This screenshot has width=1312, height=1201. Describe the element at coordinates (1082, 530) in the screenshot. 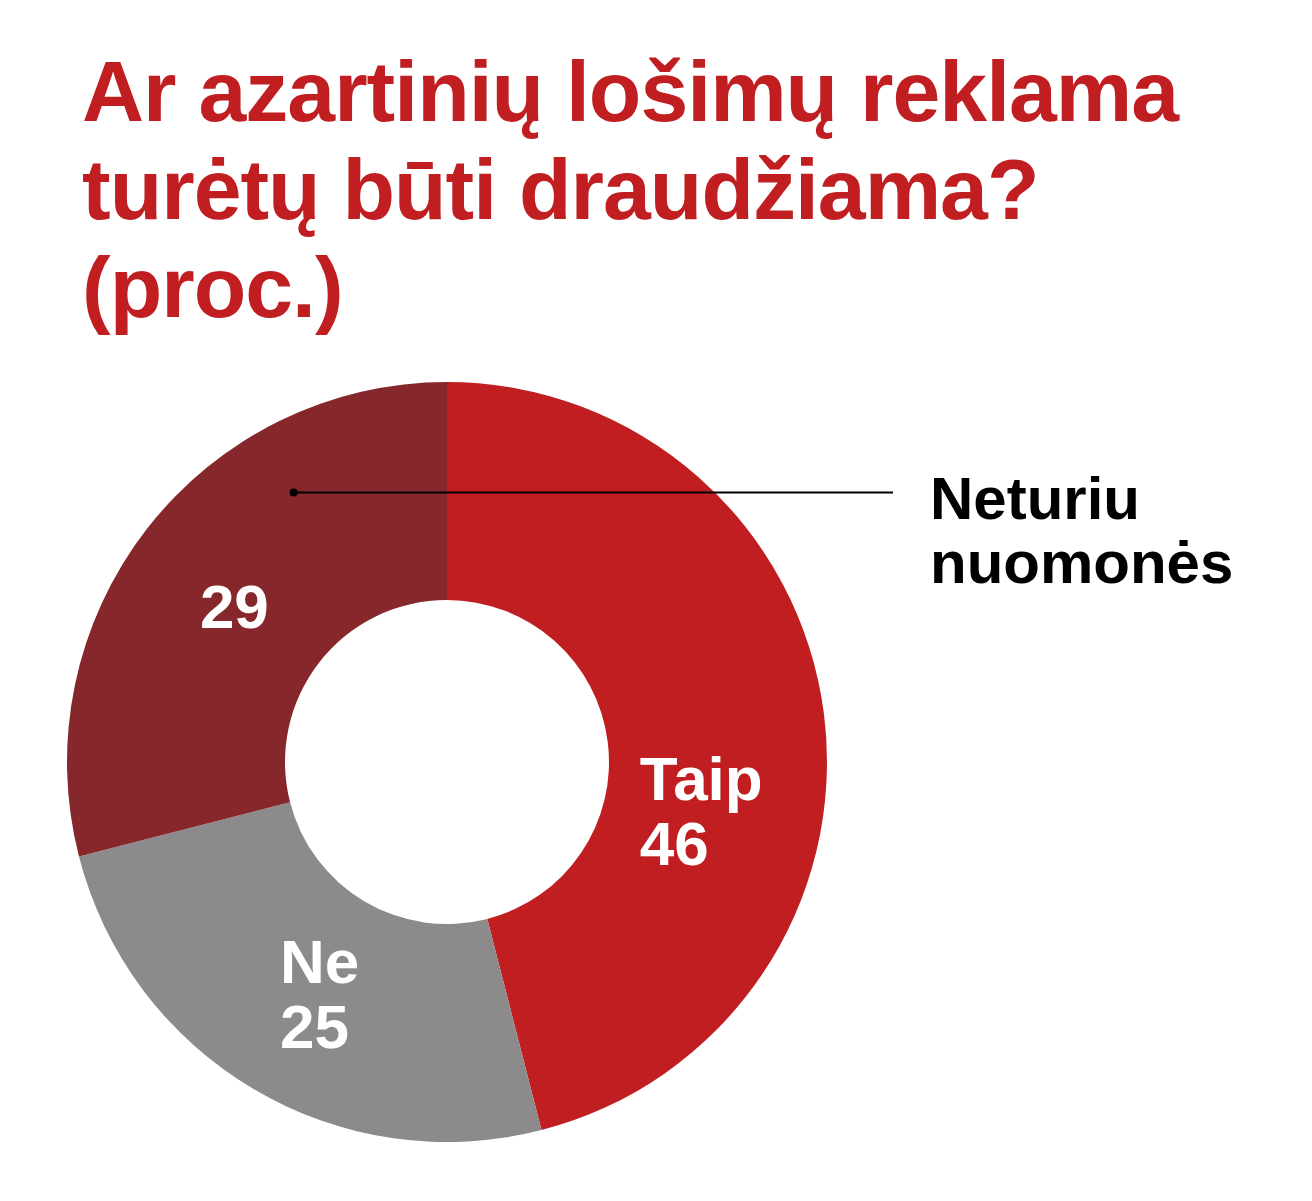

I see `slice-label: Neturiu nuomonės` at that location.